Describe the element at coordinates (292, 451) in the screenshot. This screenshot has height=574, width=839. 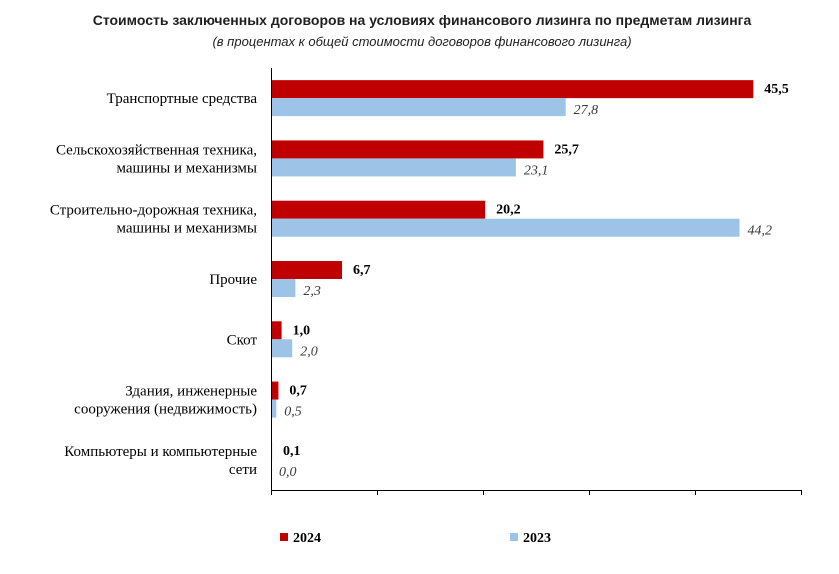
I see `data-label-2024: 0,1` at that location.